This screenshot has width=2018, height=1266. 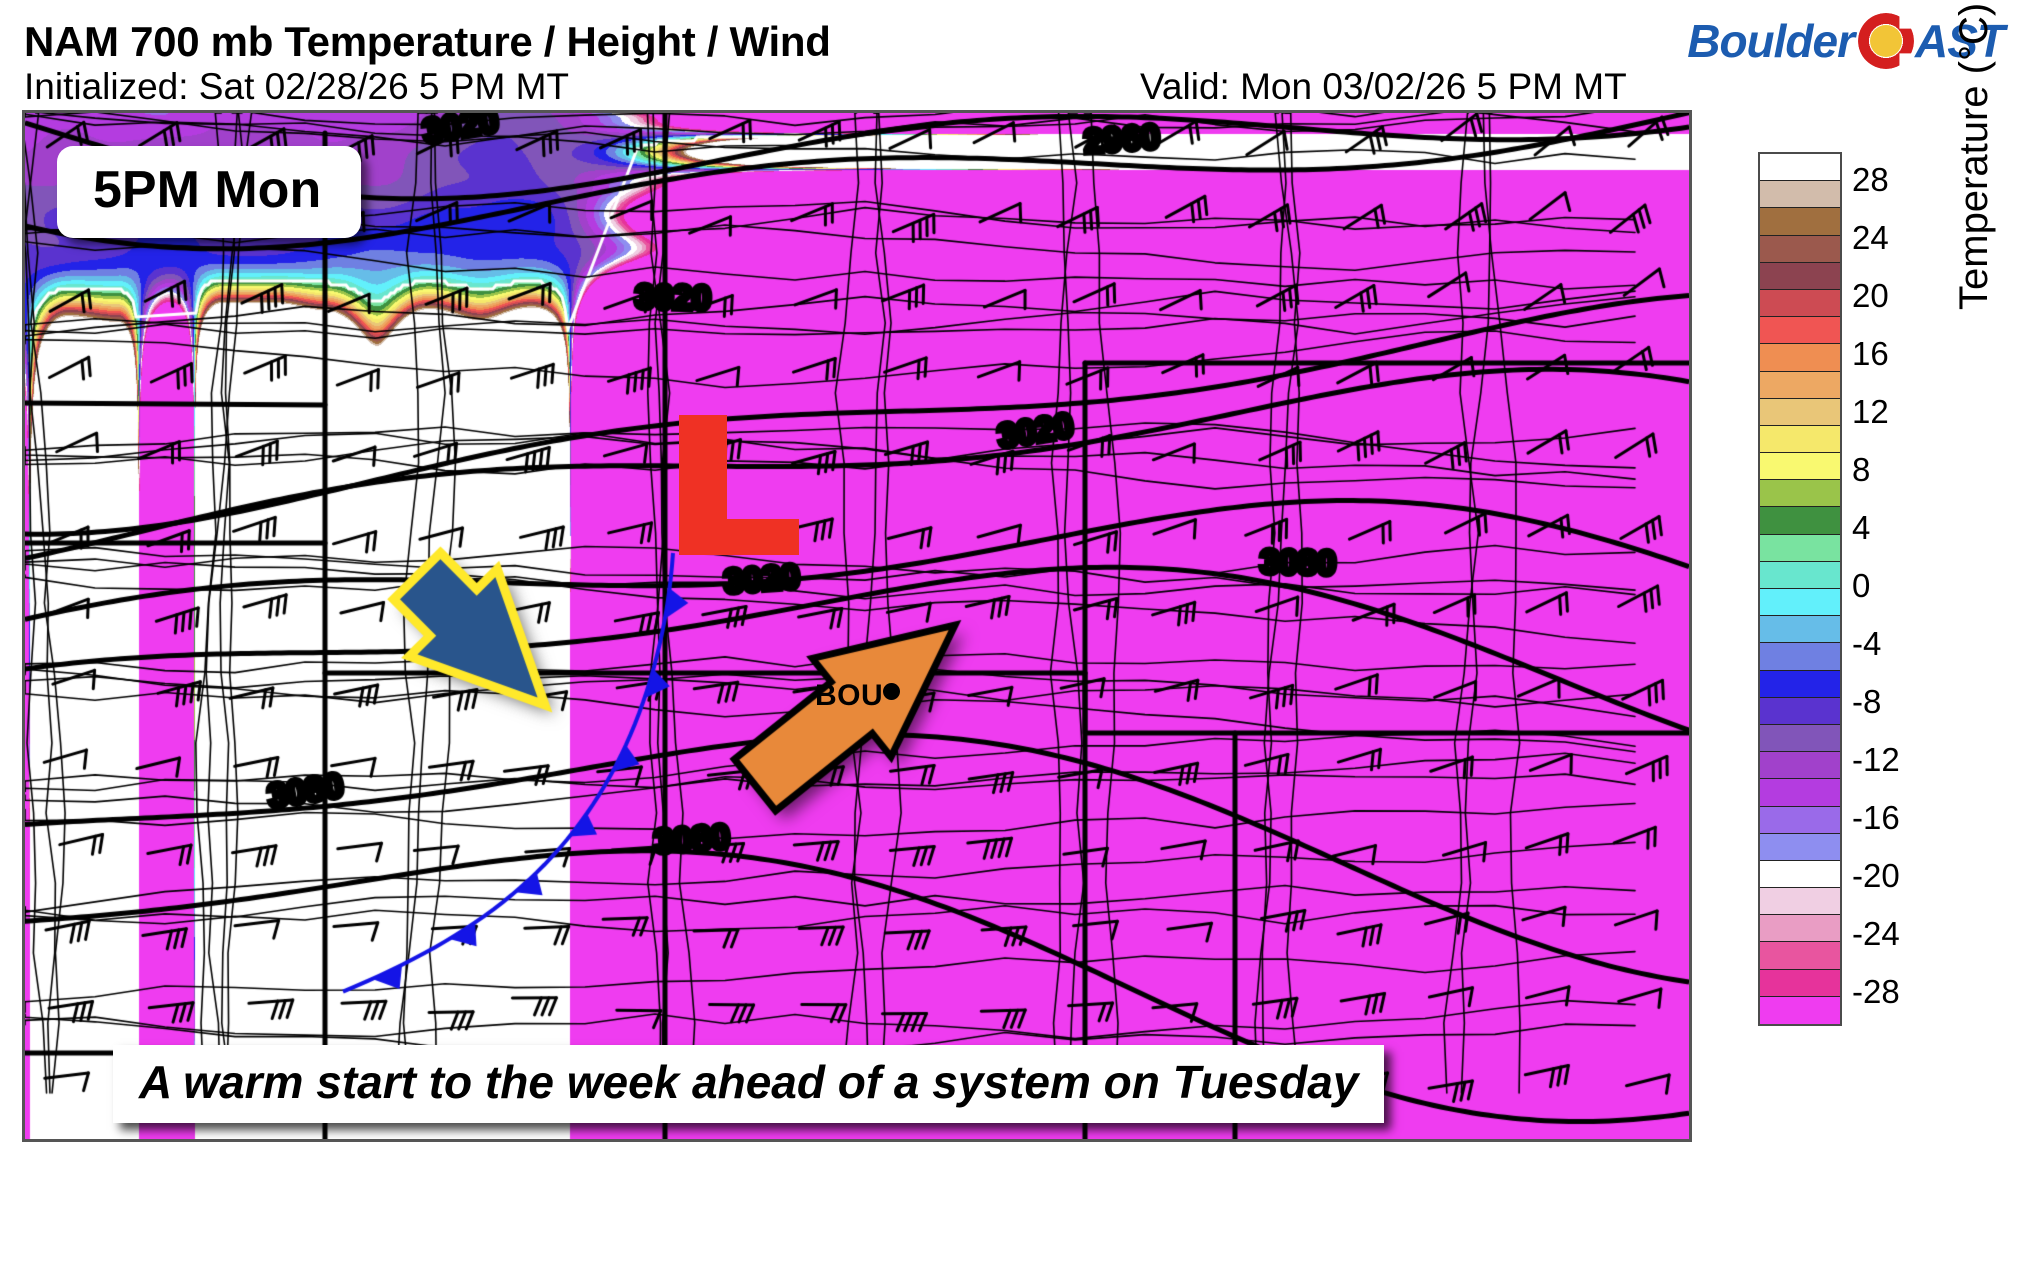 I want to click on bouldercast-logo: Boulder AST, so click(x=1846, y=41).